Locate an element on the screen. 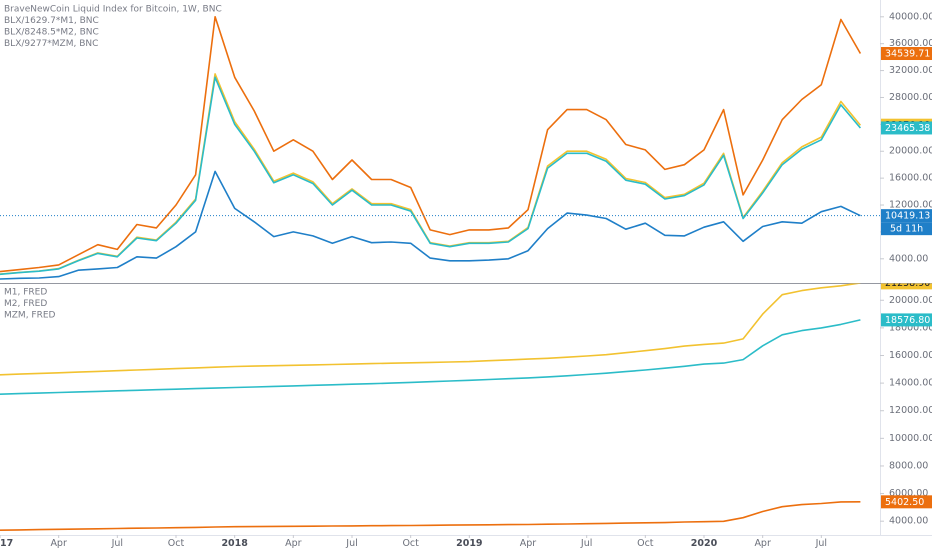  last-value-label: 21258.90 is located at coordinates (907, 283).